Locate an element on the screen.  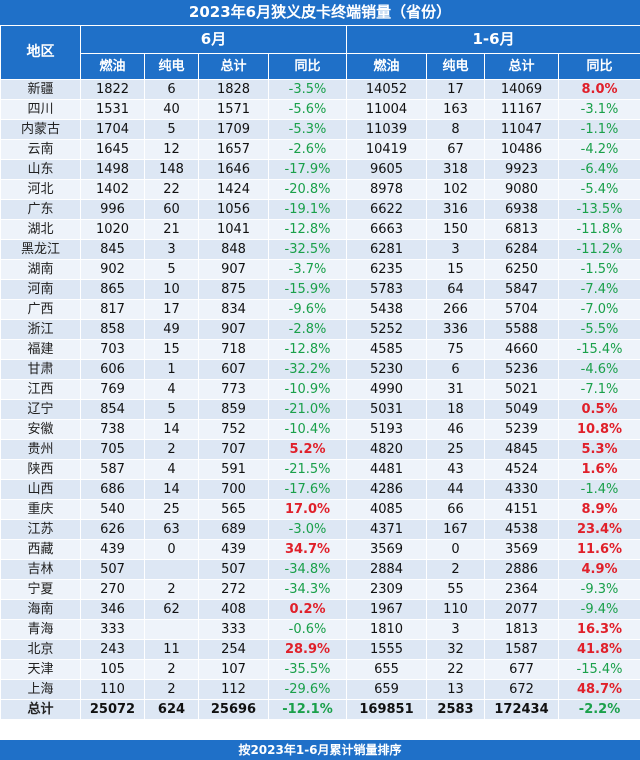
yoy-ytd-cell: -1.4% is located at coordinates (598, 489).